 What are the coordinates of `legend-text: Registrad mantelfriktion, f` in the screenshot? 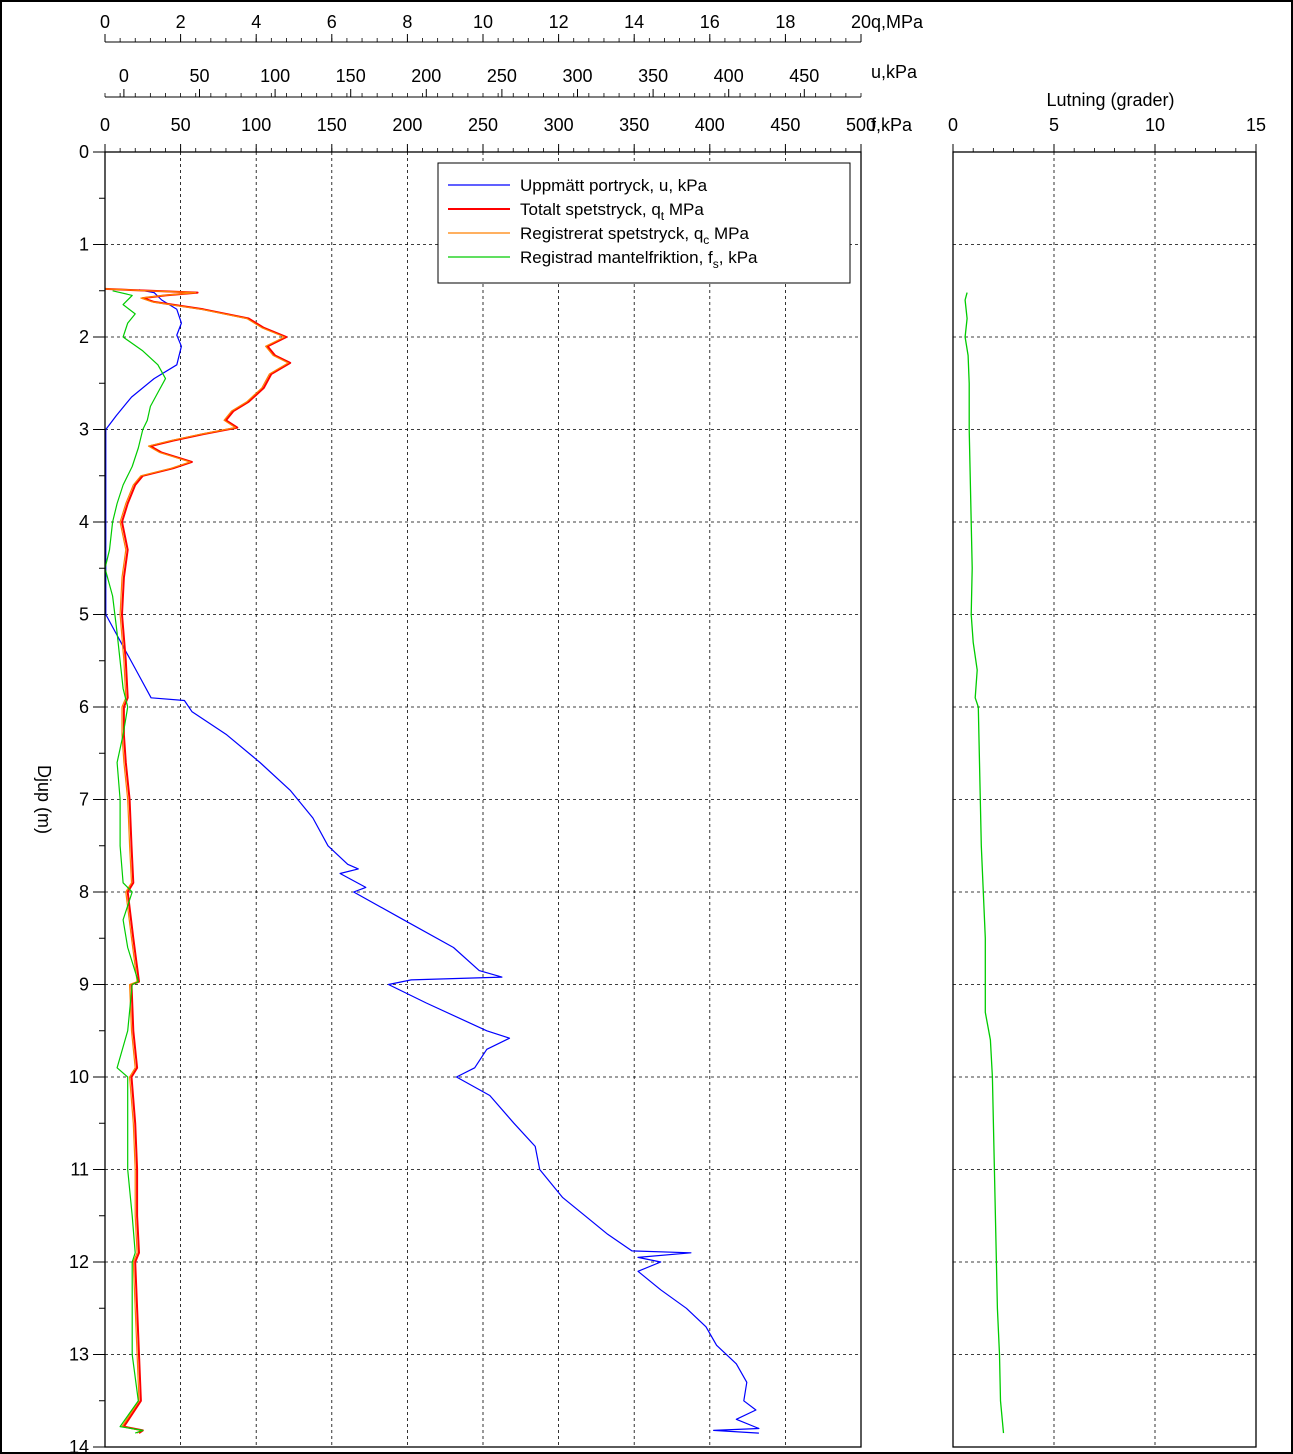 It's located at (616, 257).